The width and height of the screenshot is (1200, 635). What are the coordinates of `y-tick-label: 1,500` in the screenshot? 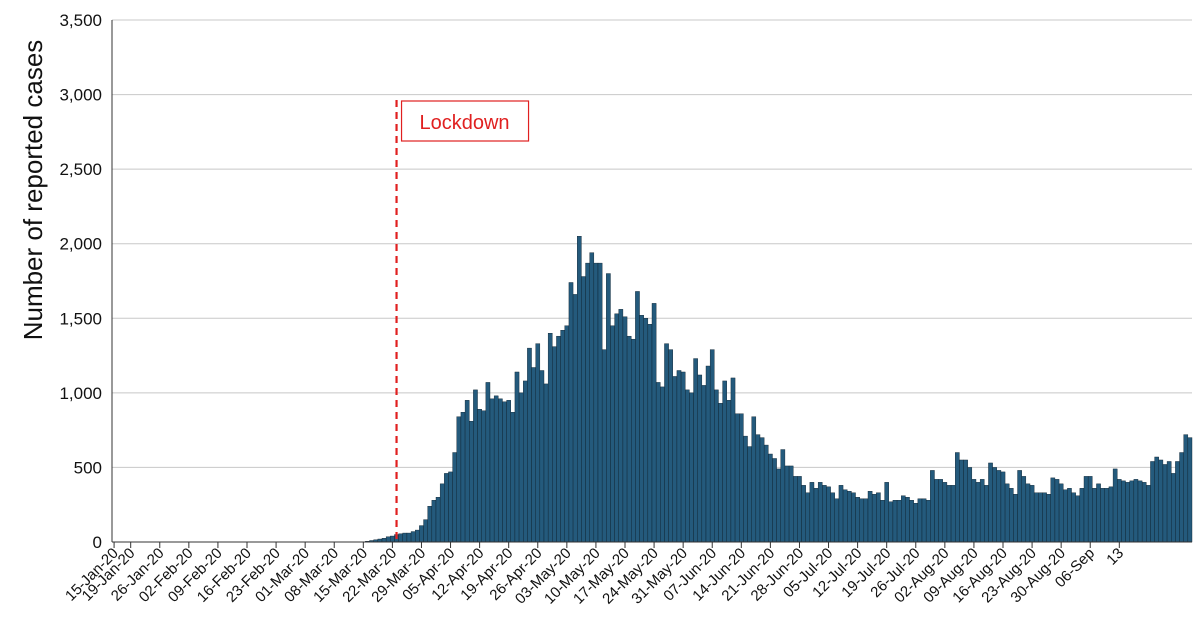 It's located at (80, 318).